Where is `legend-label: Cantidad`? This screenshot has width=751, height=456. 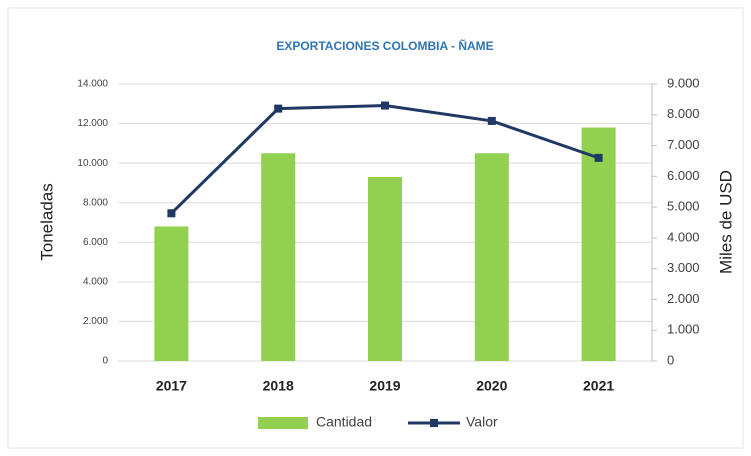 legend-label: Cantidad is located at coordinates (344, 422).